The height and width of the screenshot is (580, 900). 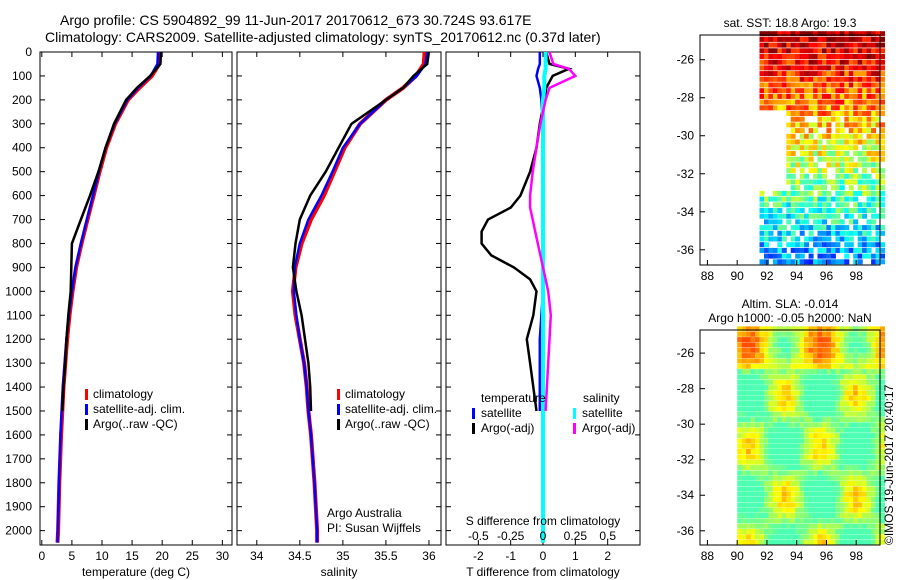 What do you see at coordinates (22, 267) in the screenshot?
I see `y-tick-label: 900` at bounding box center [22, 267].